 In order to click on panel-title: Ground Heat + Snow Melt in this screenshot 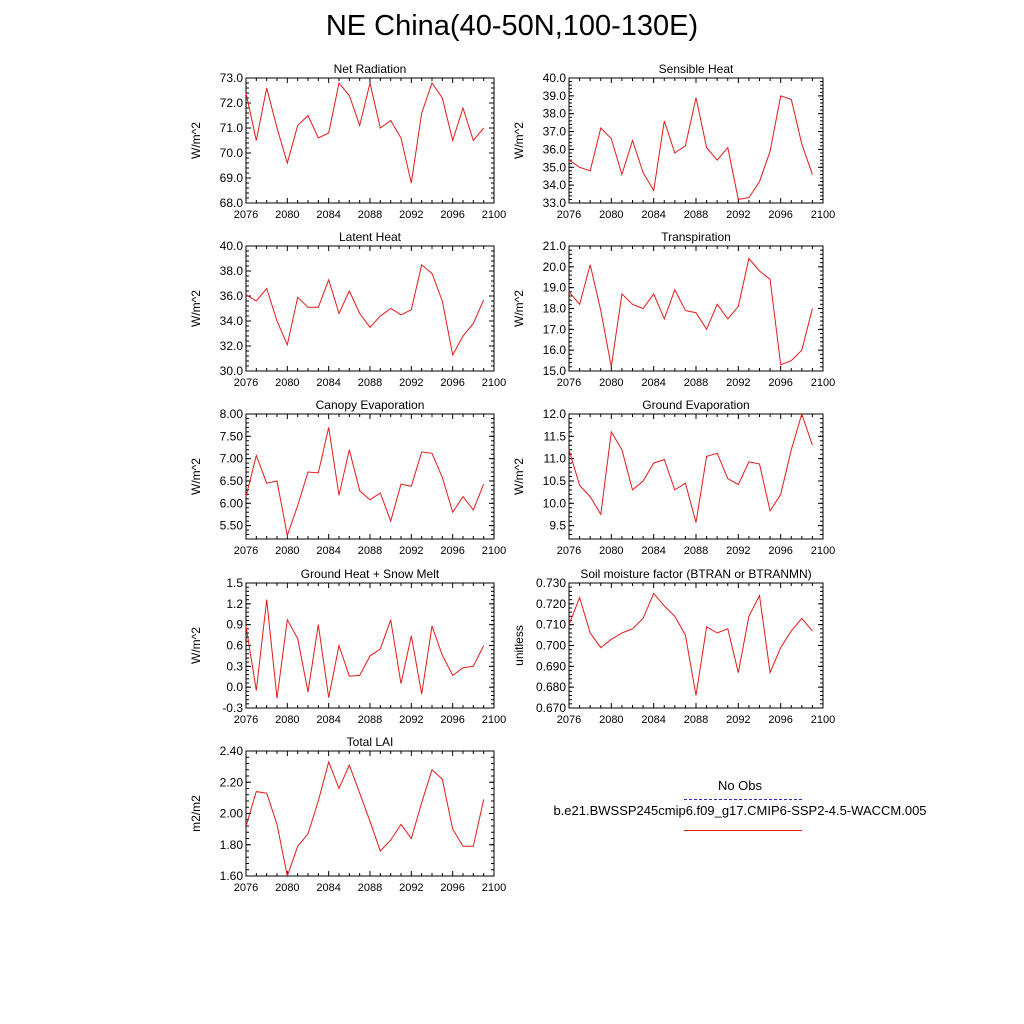, I will do `click(370, 574)`.